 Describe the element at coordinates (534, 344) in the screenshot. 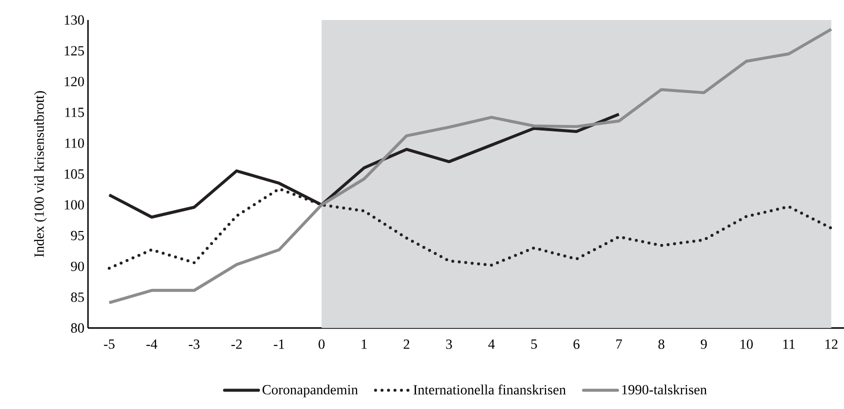

I see `x-tick-label: 5` at that location.